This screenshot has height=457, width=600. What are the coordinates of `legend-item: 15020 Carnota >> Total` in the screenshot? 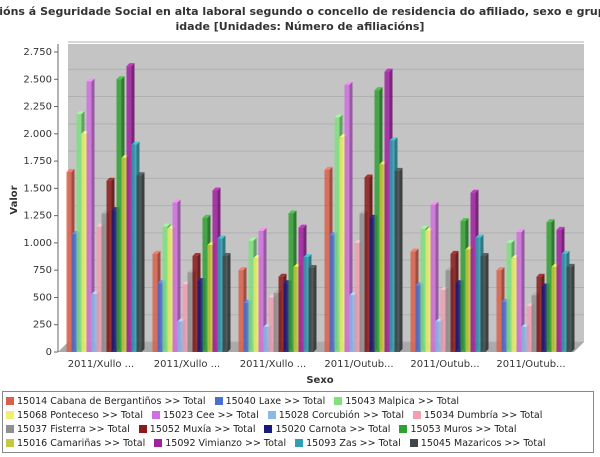 It's located at (327, 429).